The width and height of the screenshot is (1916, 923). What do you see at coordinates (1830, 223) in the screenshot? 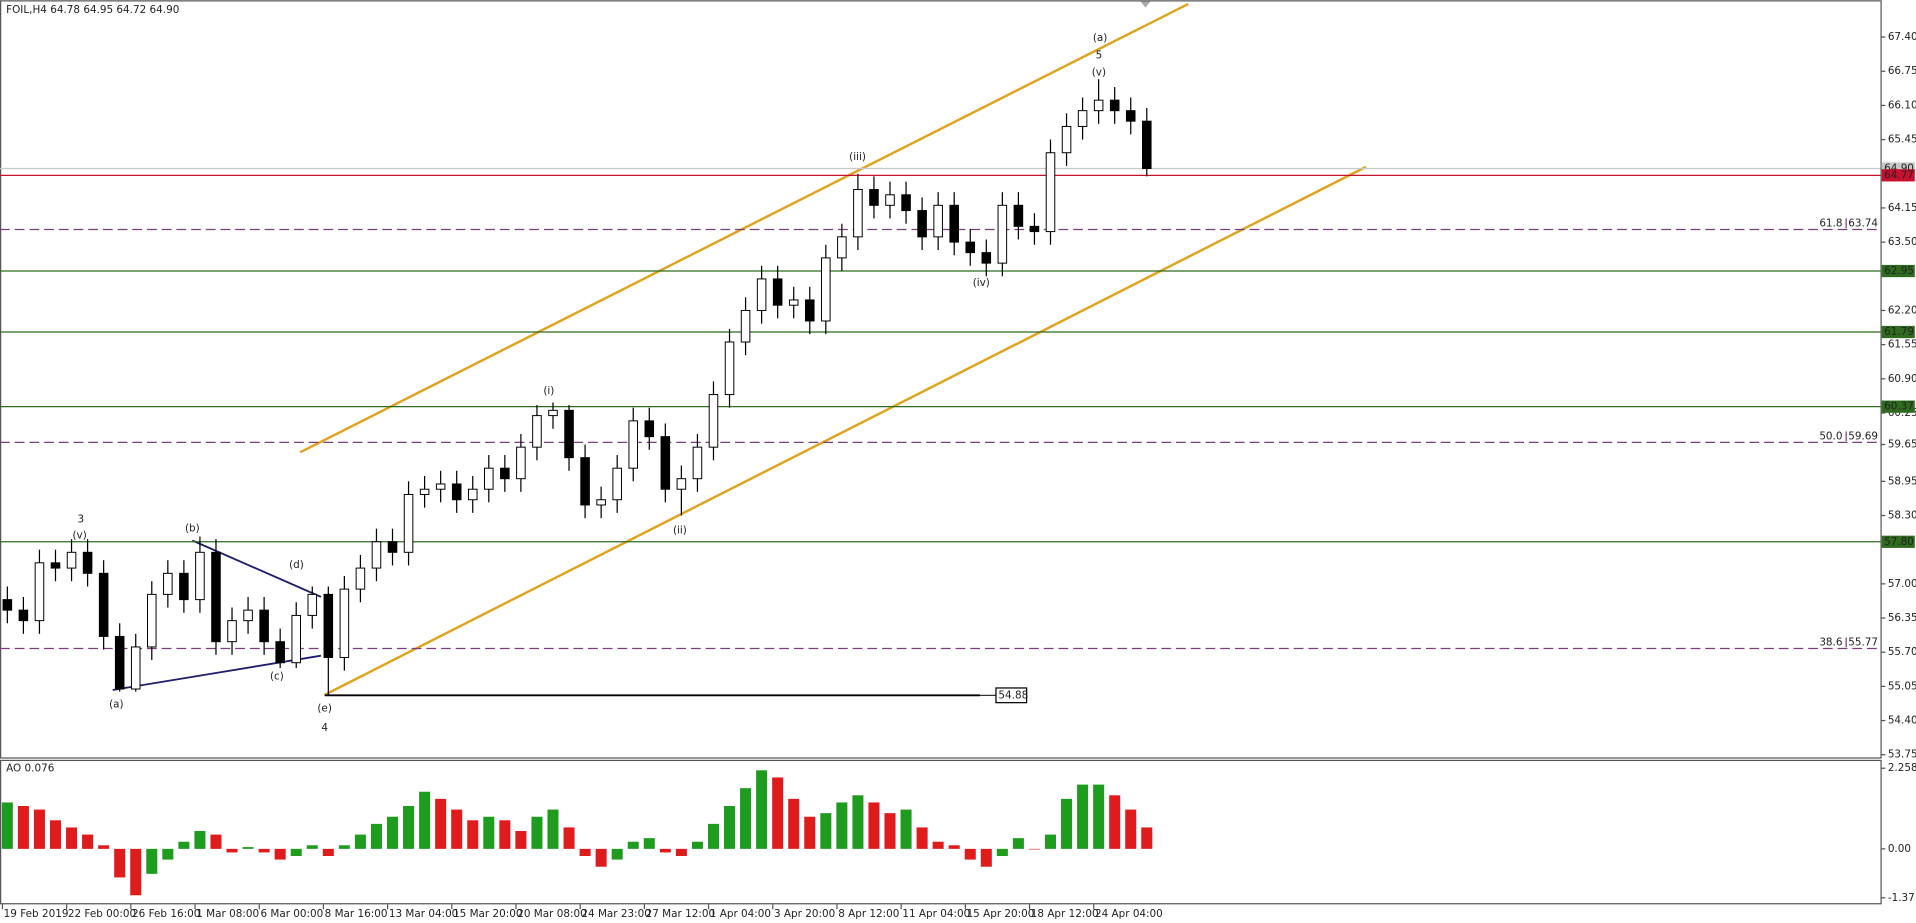
I see `fib-ratio: 61.8` at bounding box center [1830, 223].